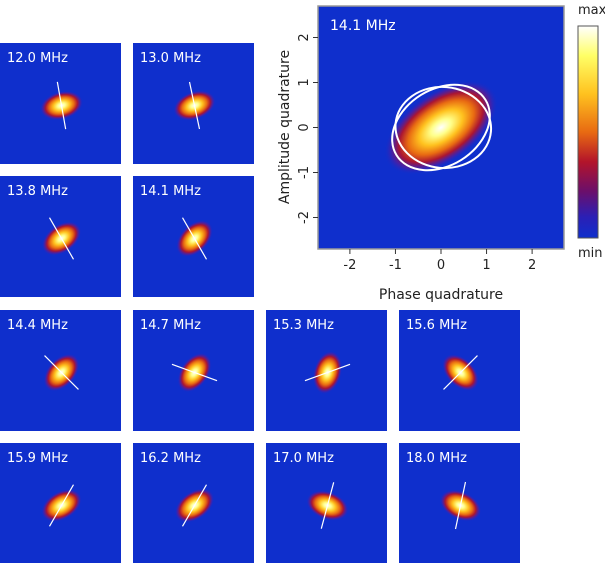 Image resolution: width=605 pixels, height=563 pixels. I want to click on y-tick-label: 2, so click(304, 37).